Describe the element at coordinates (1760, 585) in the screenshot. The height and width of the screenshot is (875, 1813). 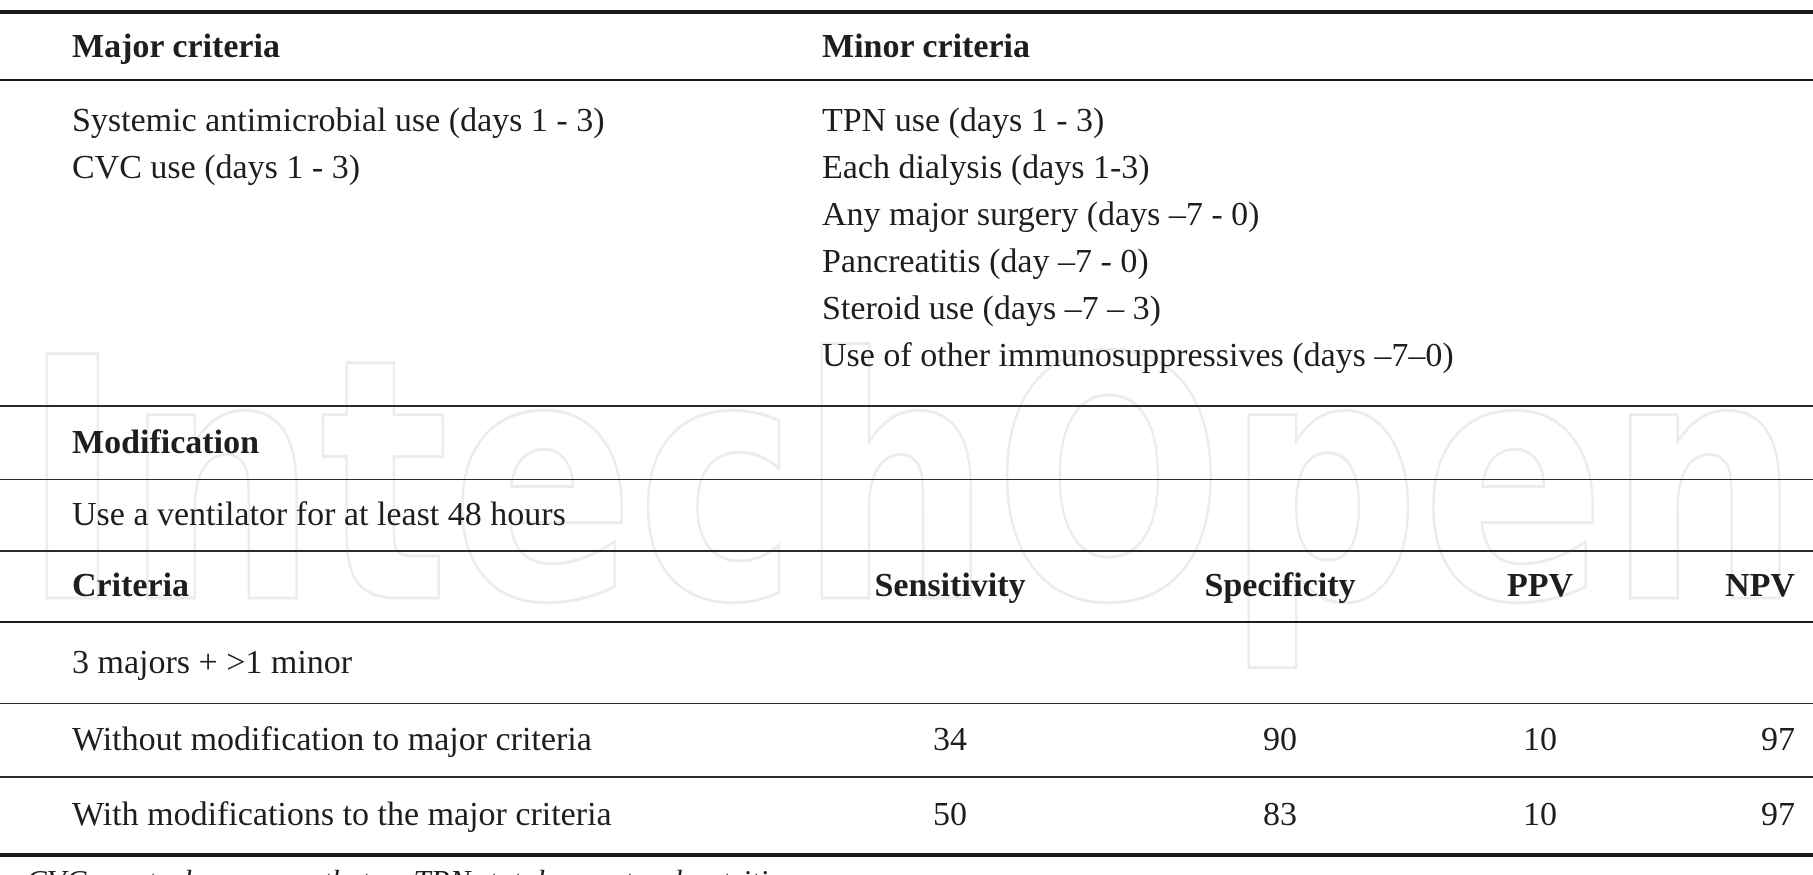
I see `results-header-npv: NPV` at that location.